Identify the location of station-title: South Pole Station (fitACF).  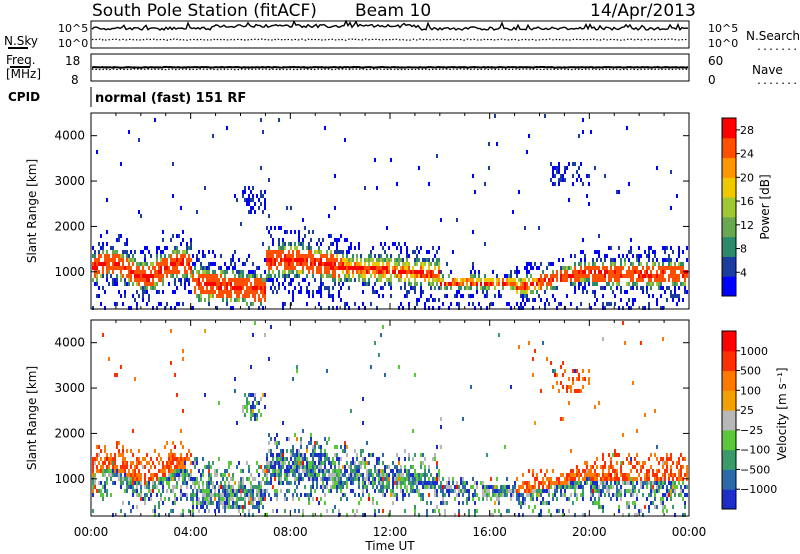
(204, 11).